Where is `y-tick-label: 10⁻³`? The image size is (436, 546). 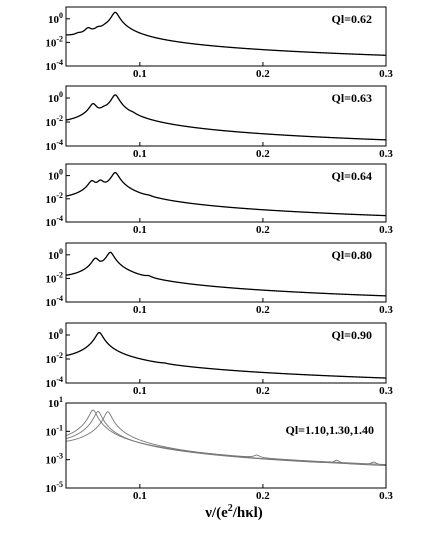 y-tick-label: 10⁻³ is located at coordinates (54, 459).